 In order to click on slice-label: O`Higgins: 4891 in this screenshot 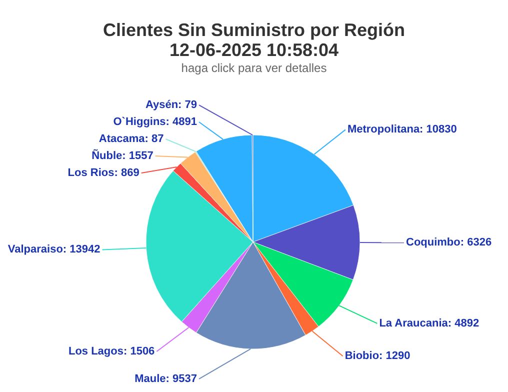, I will do `click(155, 122)`.